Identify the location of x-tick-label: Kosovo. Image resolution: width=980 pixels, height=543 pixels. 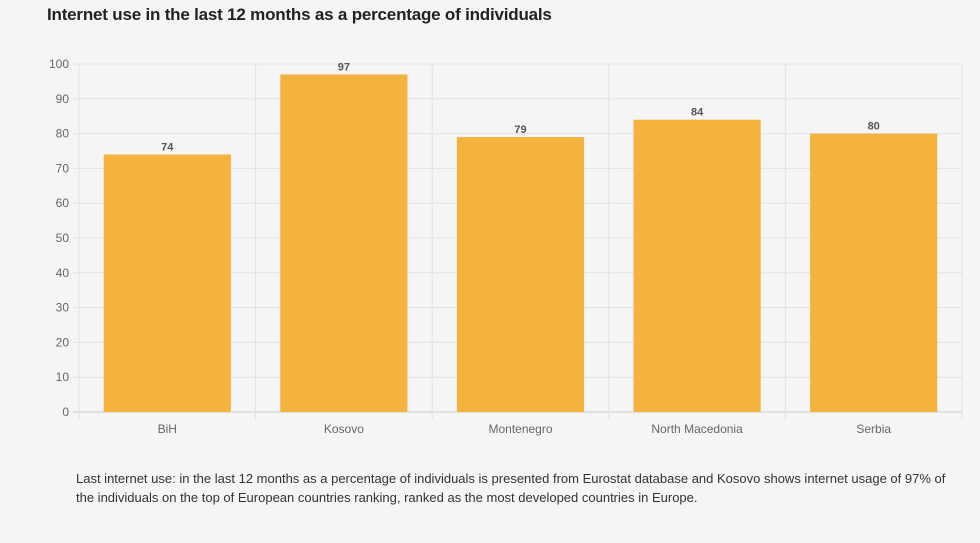
(344, 429).